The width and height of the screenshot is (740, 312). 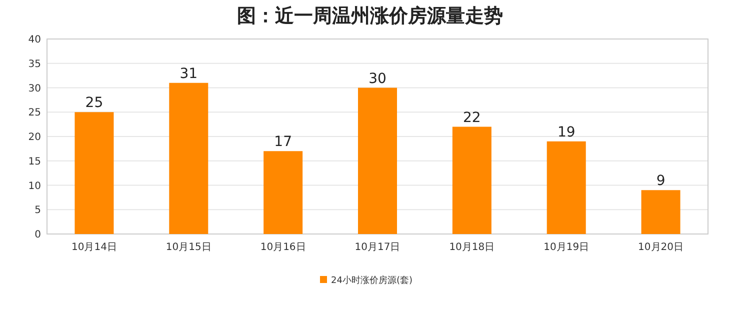 I want to click on x-tick-label: 10月20日, so click(x=661, y=247).